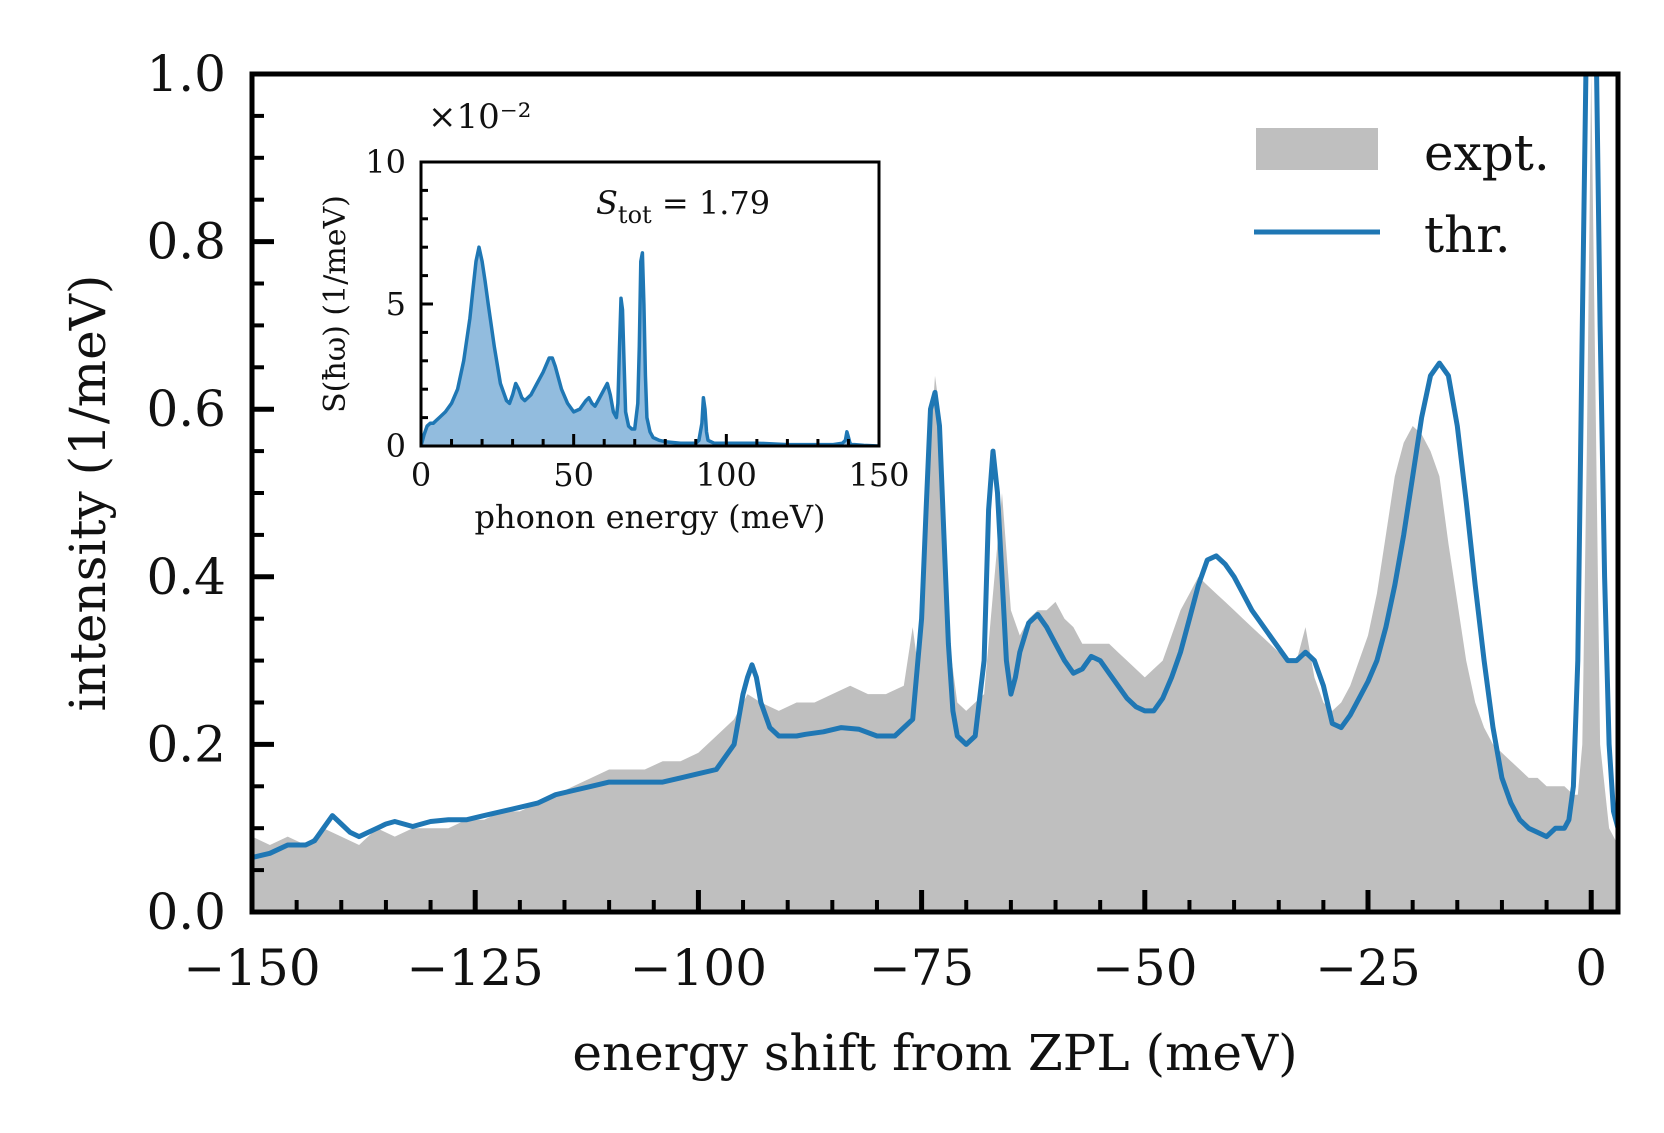 This screenshot has width=1664, height=1133. What do you see at coordinates (335, 304) in the screenshot?
I see `inset-y-axis-label: S(ħω) (1/meV)` at bounding box center [335, 304].